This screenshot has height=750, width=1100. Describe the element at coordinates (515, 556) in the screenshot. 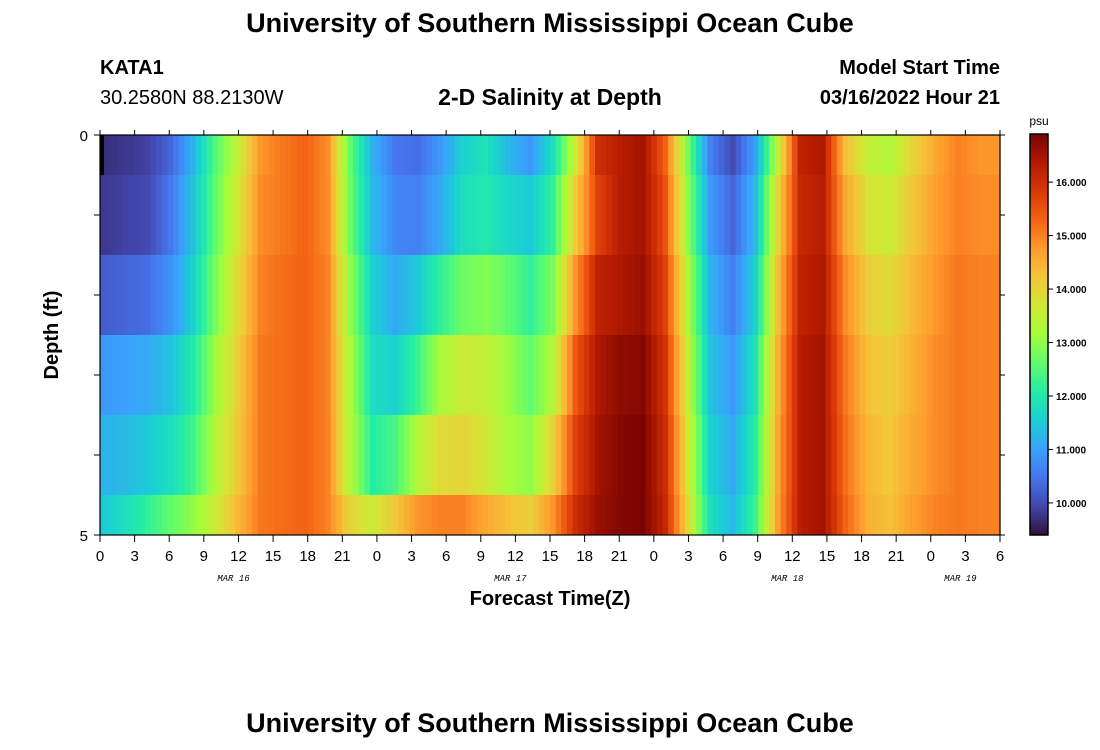

I see `x-tick-label: 12` at that location.